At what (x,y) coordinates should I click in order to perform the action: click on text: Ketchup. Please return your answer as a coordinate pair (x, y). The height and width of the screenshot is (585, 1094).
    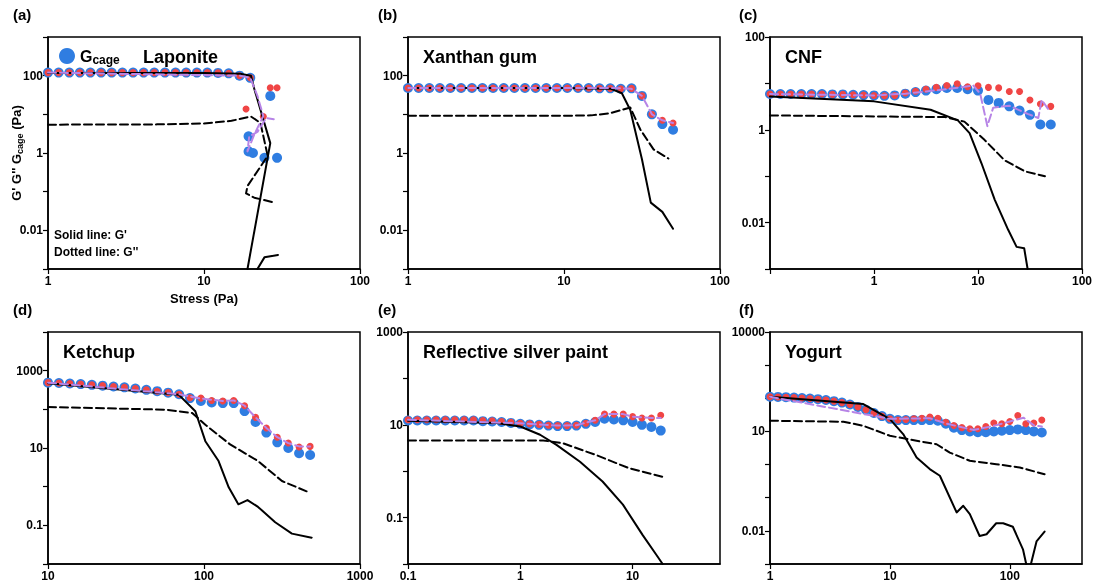
    Looking at the image, I should click on (99, 352).